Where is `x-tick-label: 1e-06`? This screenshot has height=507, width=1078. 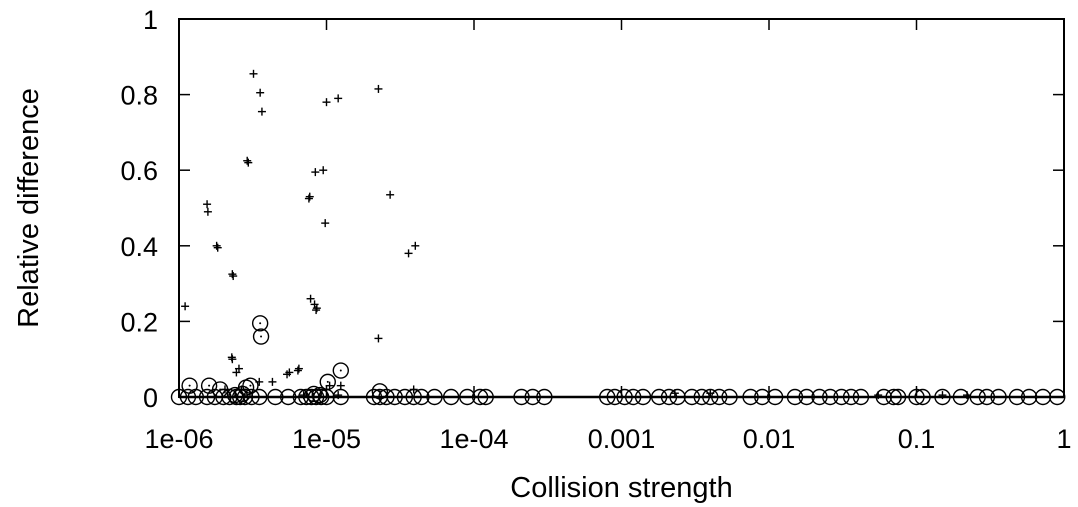
x-tick-label: 1e-06 is located at coordinates (178, 439).